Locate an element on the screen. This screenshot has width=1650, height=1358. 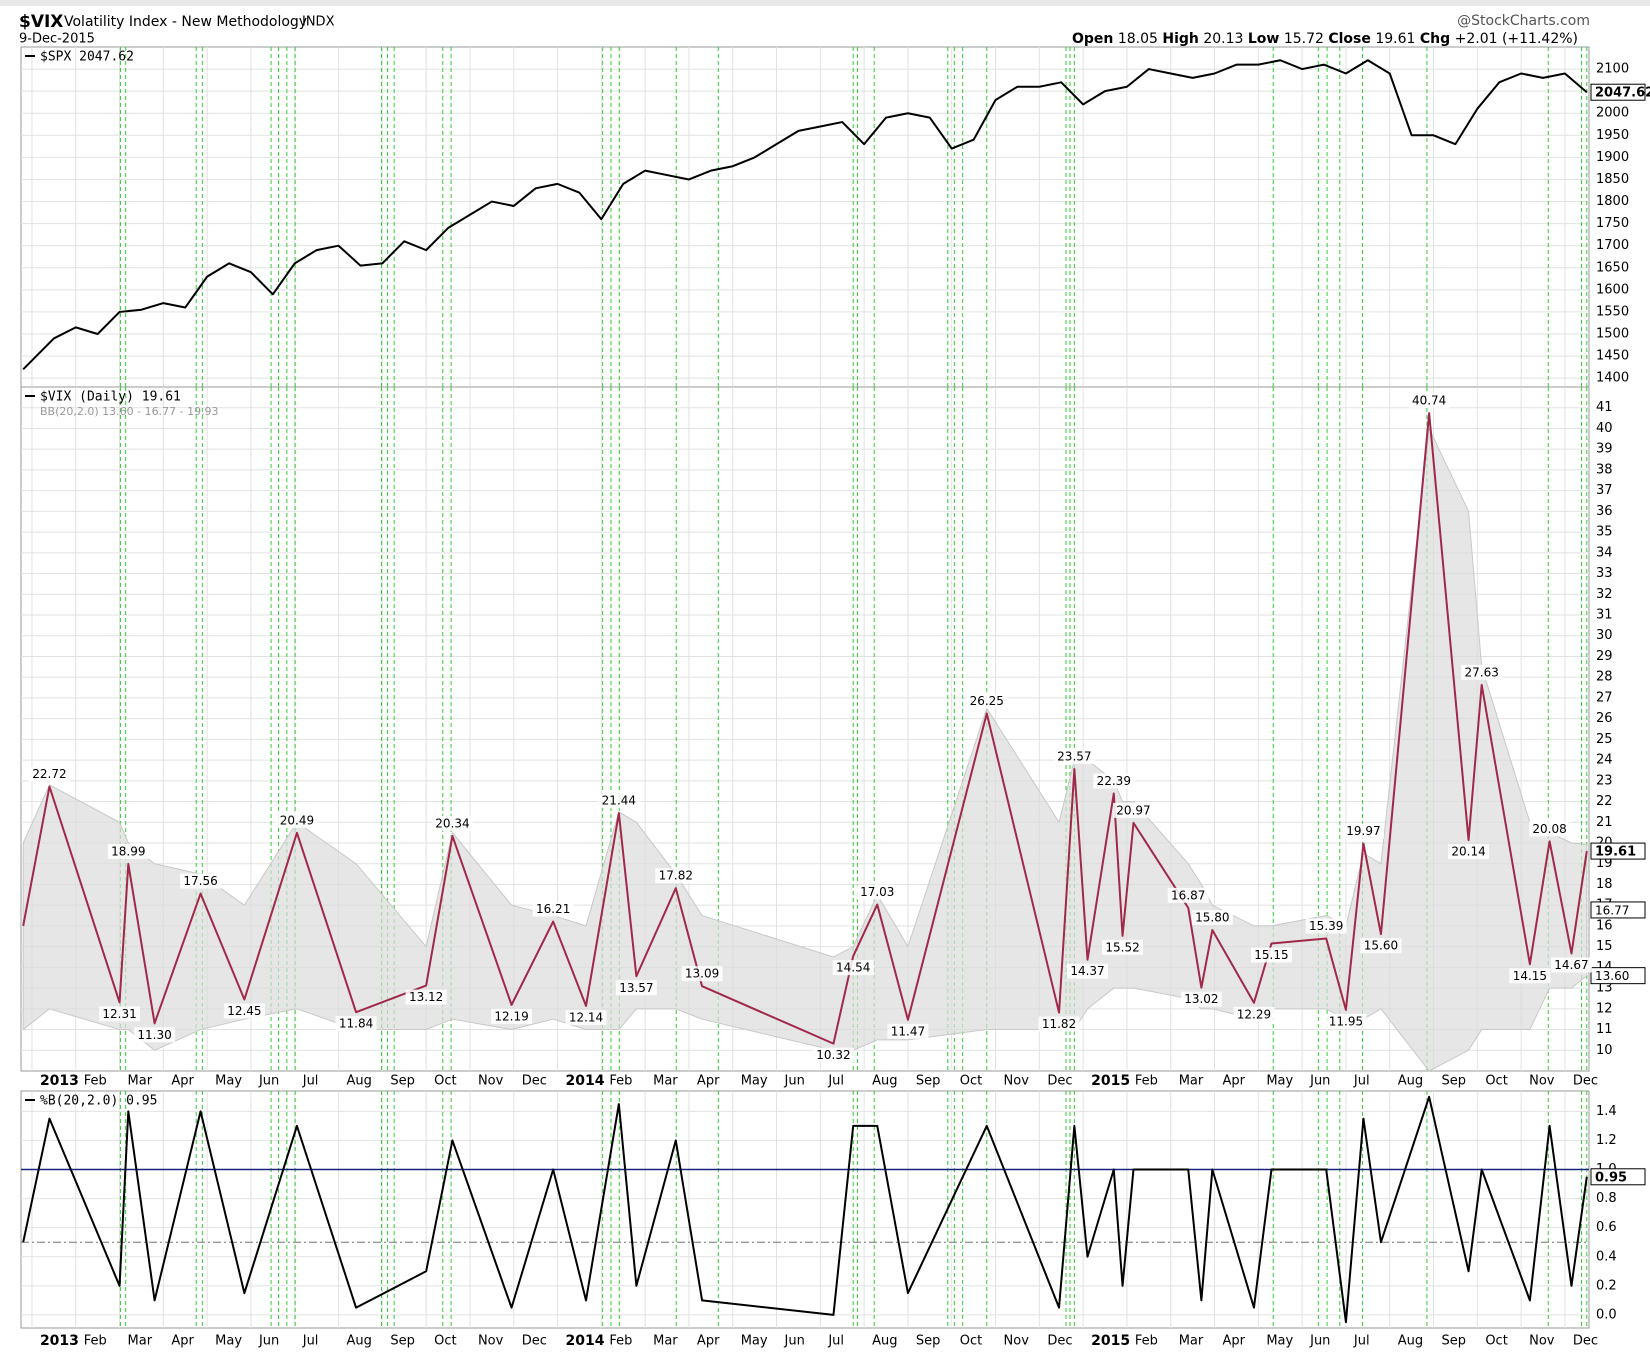
data-label: 16.87 is located at coordinates (1188, 895).